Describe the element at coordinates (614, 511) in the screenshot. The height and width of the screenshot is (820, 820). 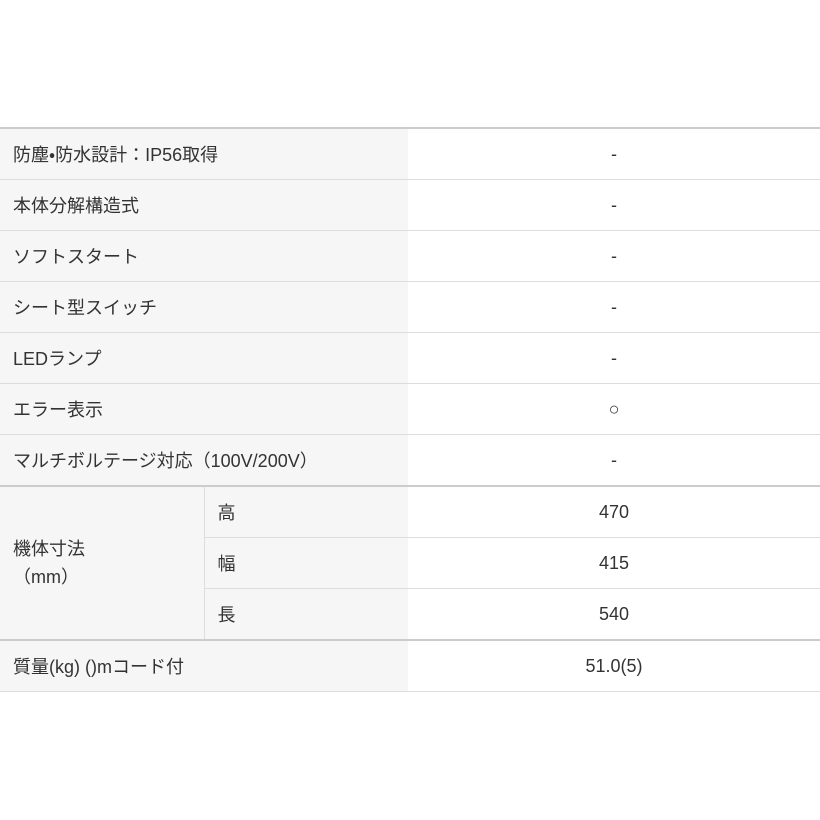
I see `spec-value: 470` at that location.